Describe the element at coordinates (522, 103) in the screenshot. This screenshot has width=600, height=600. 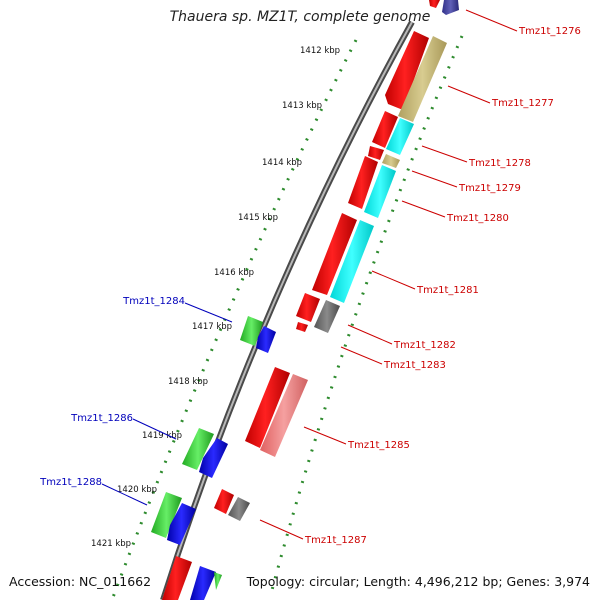
I see `gene-label-Tmz1t_1277: Tmz1t_1277` at that location.